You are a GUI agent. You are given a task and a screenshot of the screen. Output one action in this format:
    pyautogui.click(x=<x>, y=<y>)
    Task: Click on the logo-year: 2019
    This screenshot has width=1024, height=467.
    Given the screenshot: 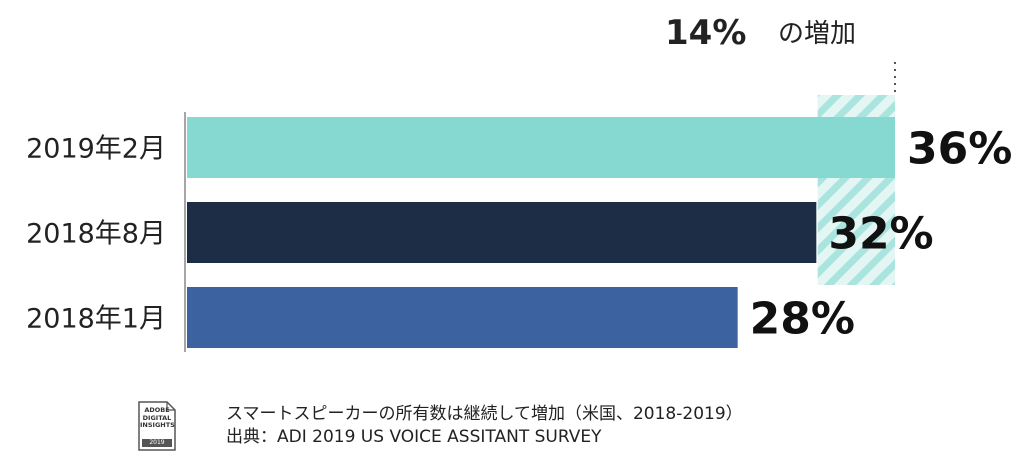 What is the action you would take?
    pyautogui.click(x=157, y=443)
    